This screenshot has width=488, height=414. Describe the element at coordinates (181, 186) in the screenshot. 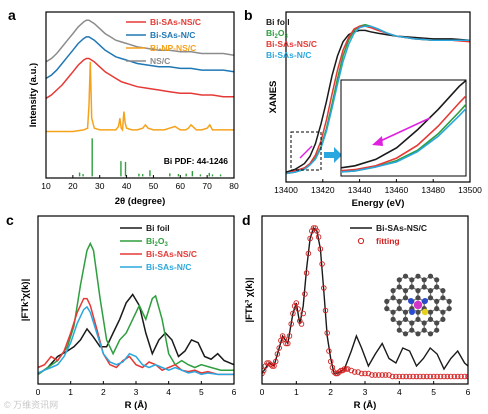

I see `panel-a-x-tick-label-60: 60` at that location.